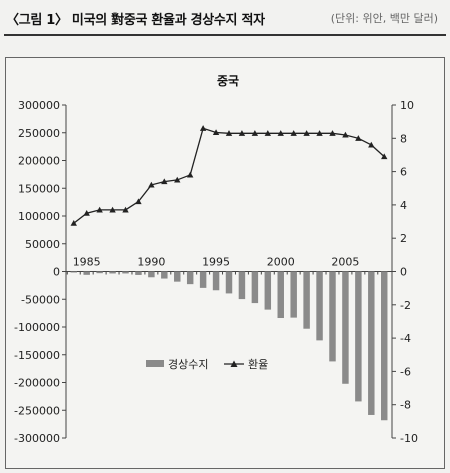 The width and height of the screenshot is (450, 473). Describe the element at coordinates (42, 244) in the screenshot. I see `left-tick-label: 50000` at that location.